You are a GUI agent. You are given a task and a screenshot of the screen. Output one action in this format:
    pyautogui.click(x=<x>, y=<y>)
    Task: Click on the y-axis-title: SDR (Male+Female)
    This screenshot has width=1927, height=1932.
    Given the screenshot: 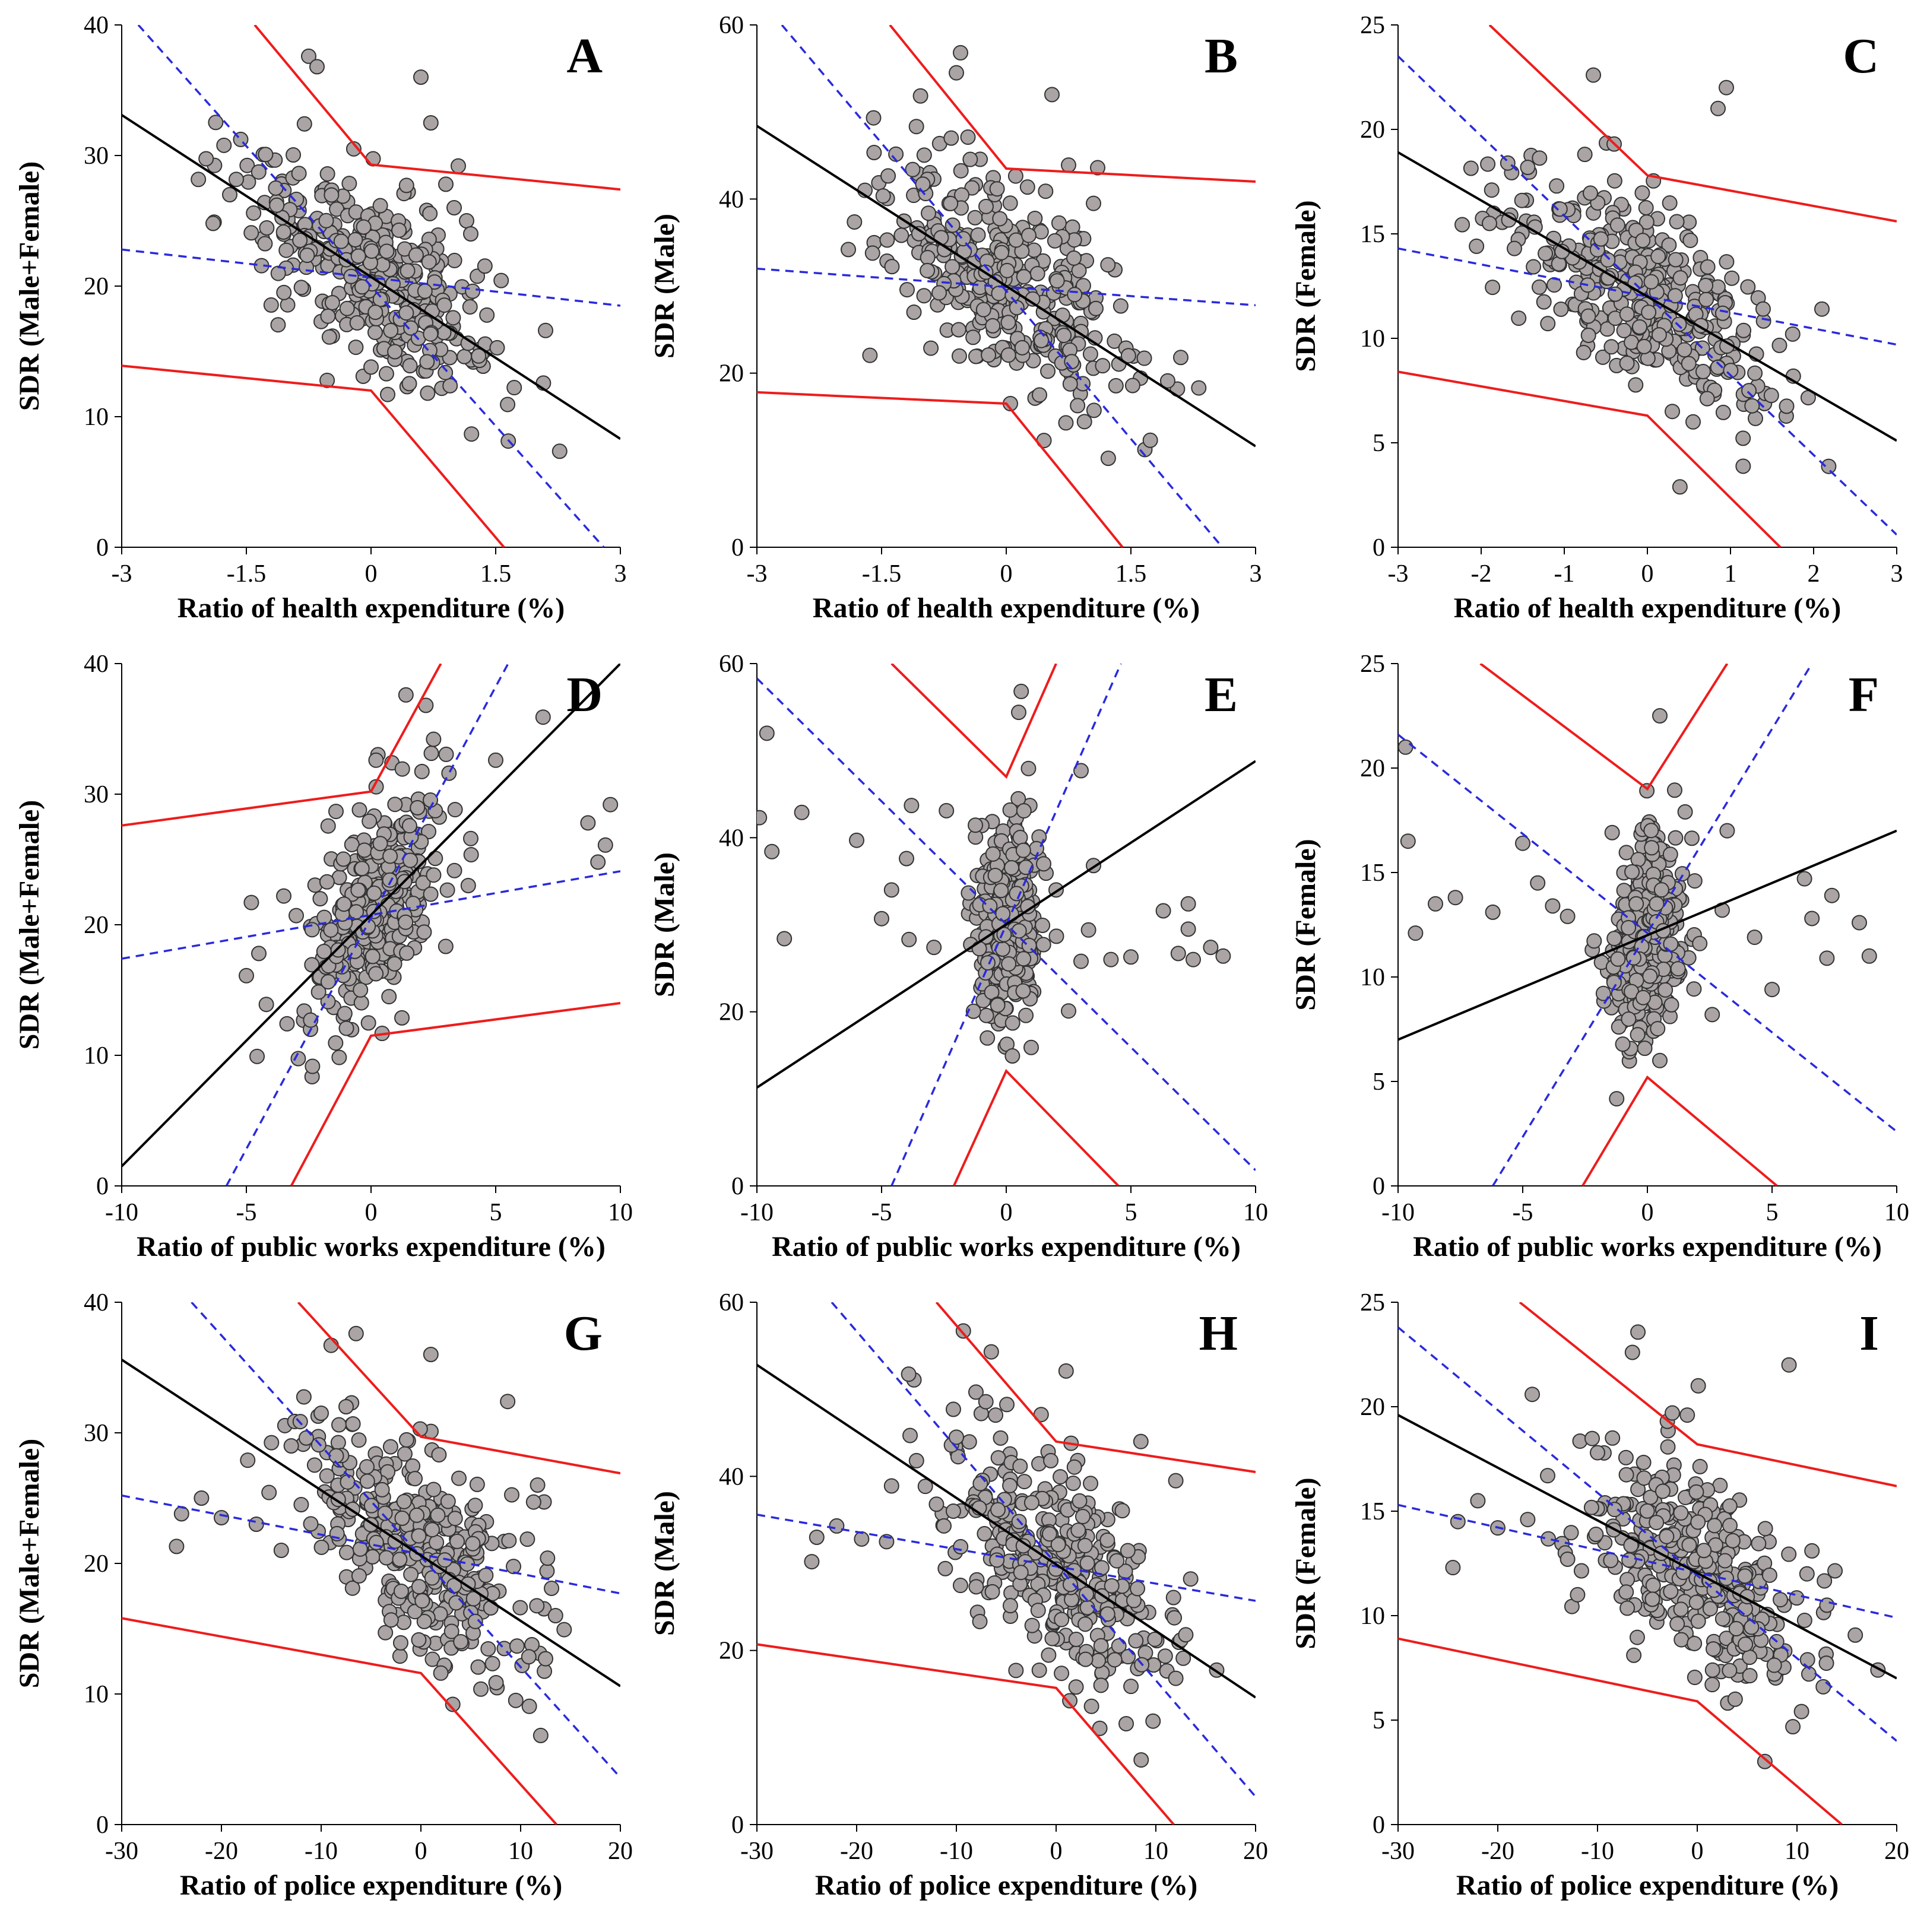 What is the action you would take?
    pyautogui.click(x=30, y=1564)
    